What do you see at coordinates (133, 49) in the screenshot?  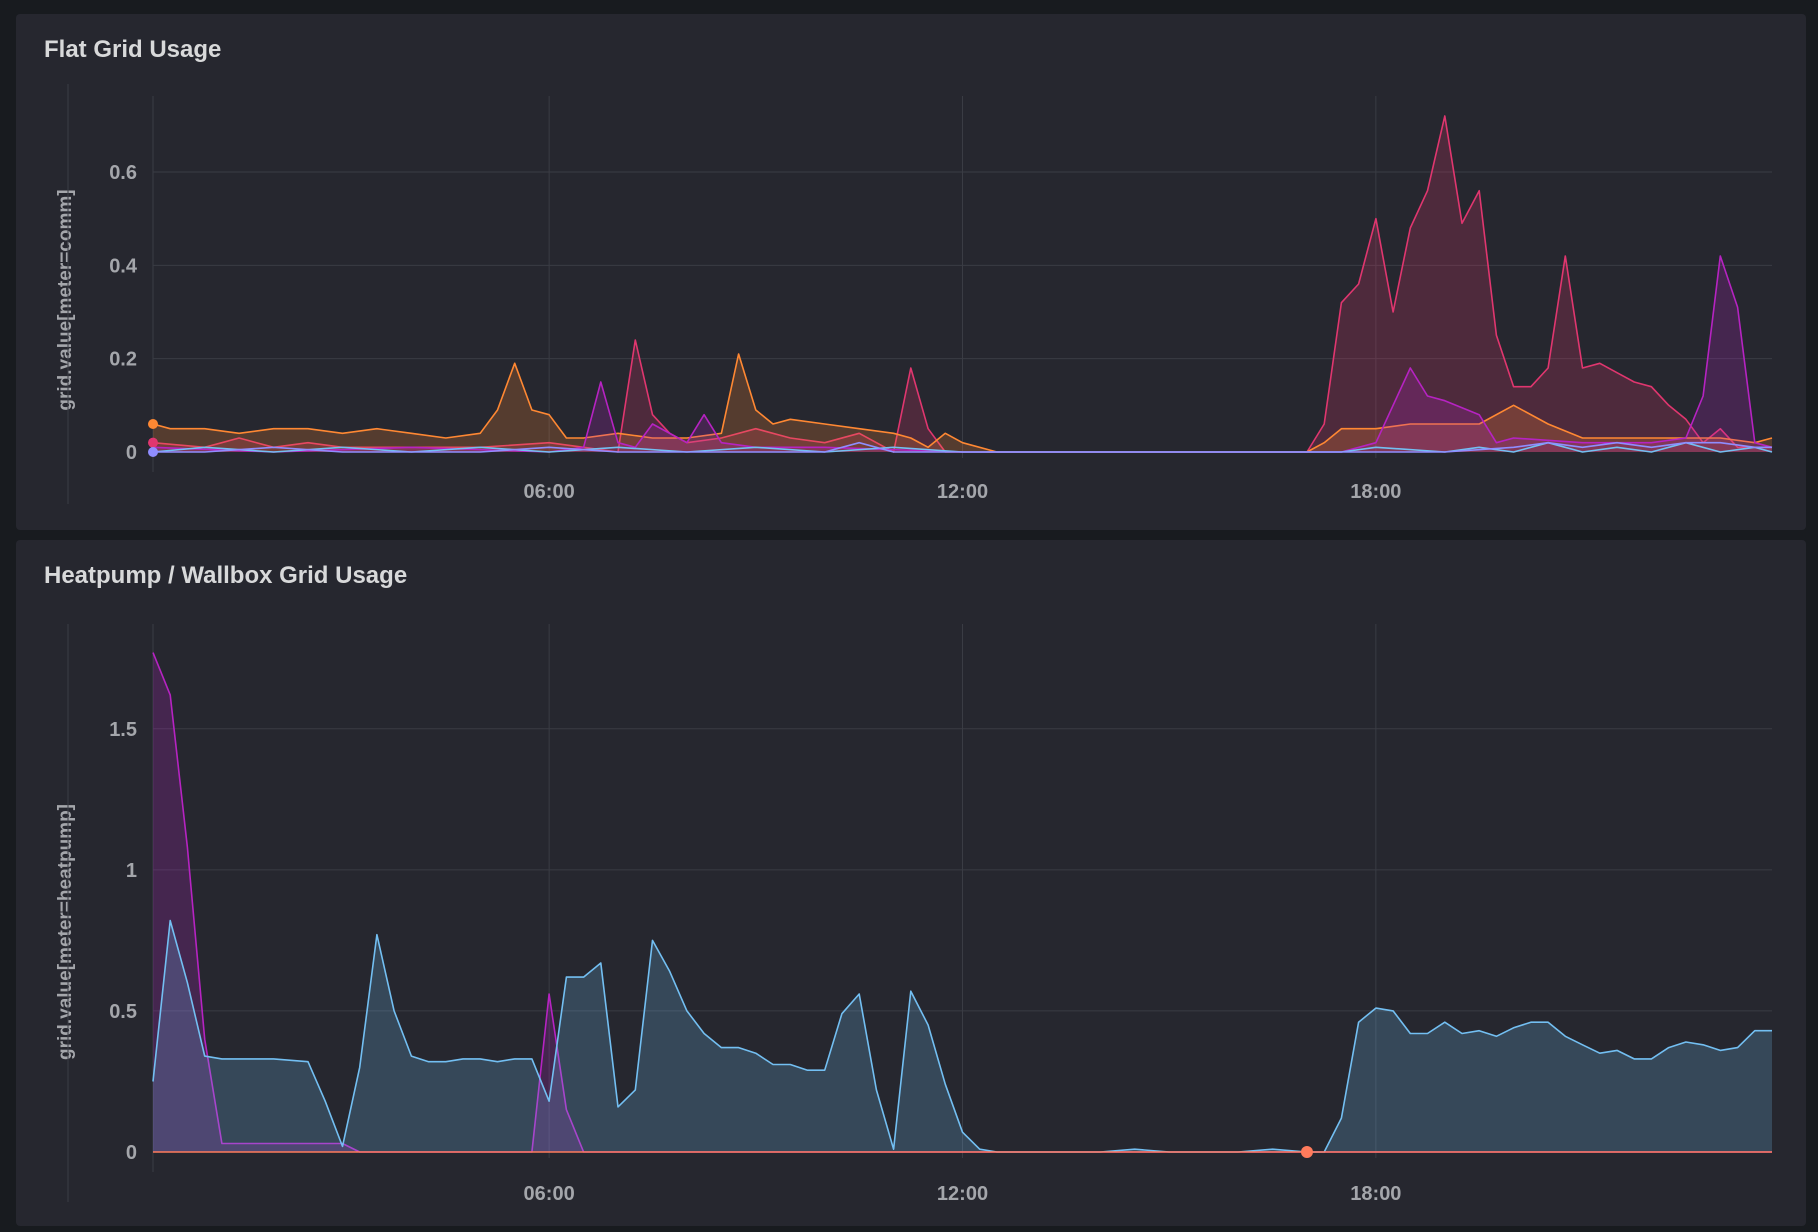 I see `panel-title: Flat Grid Usage` at bounding box center [133, 49].